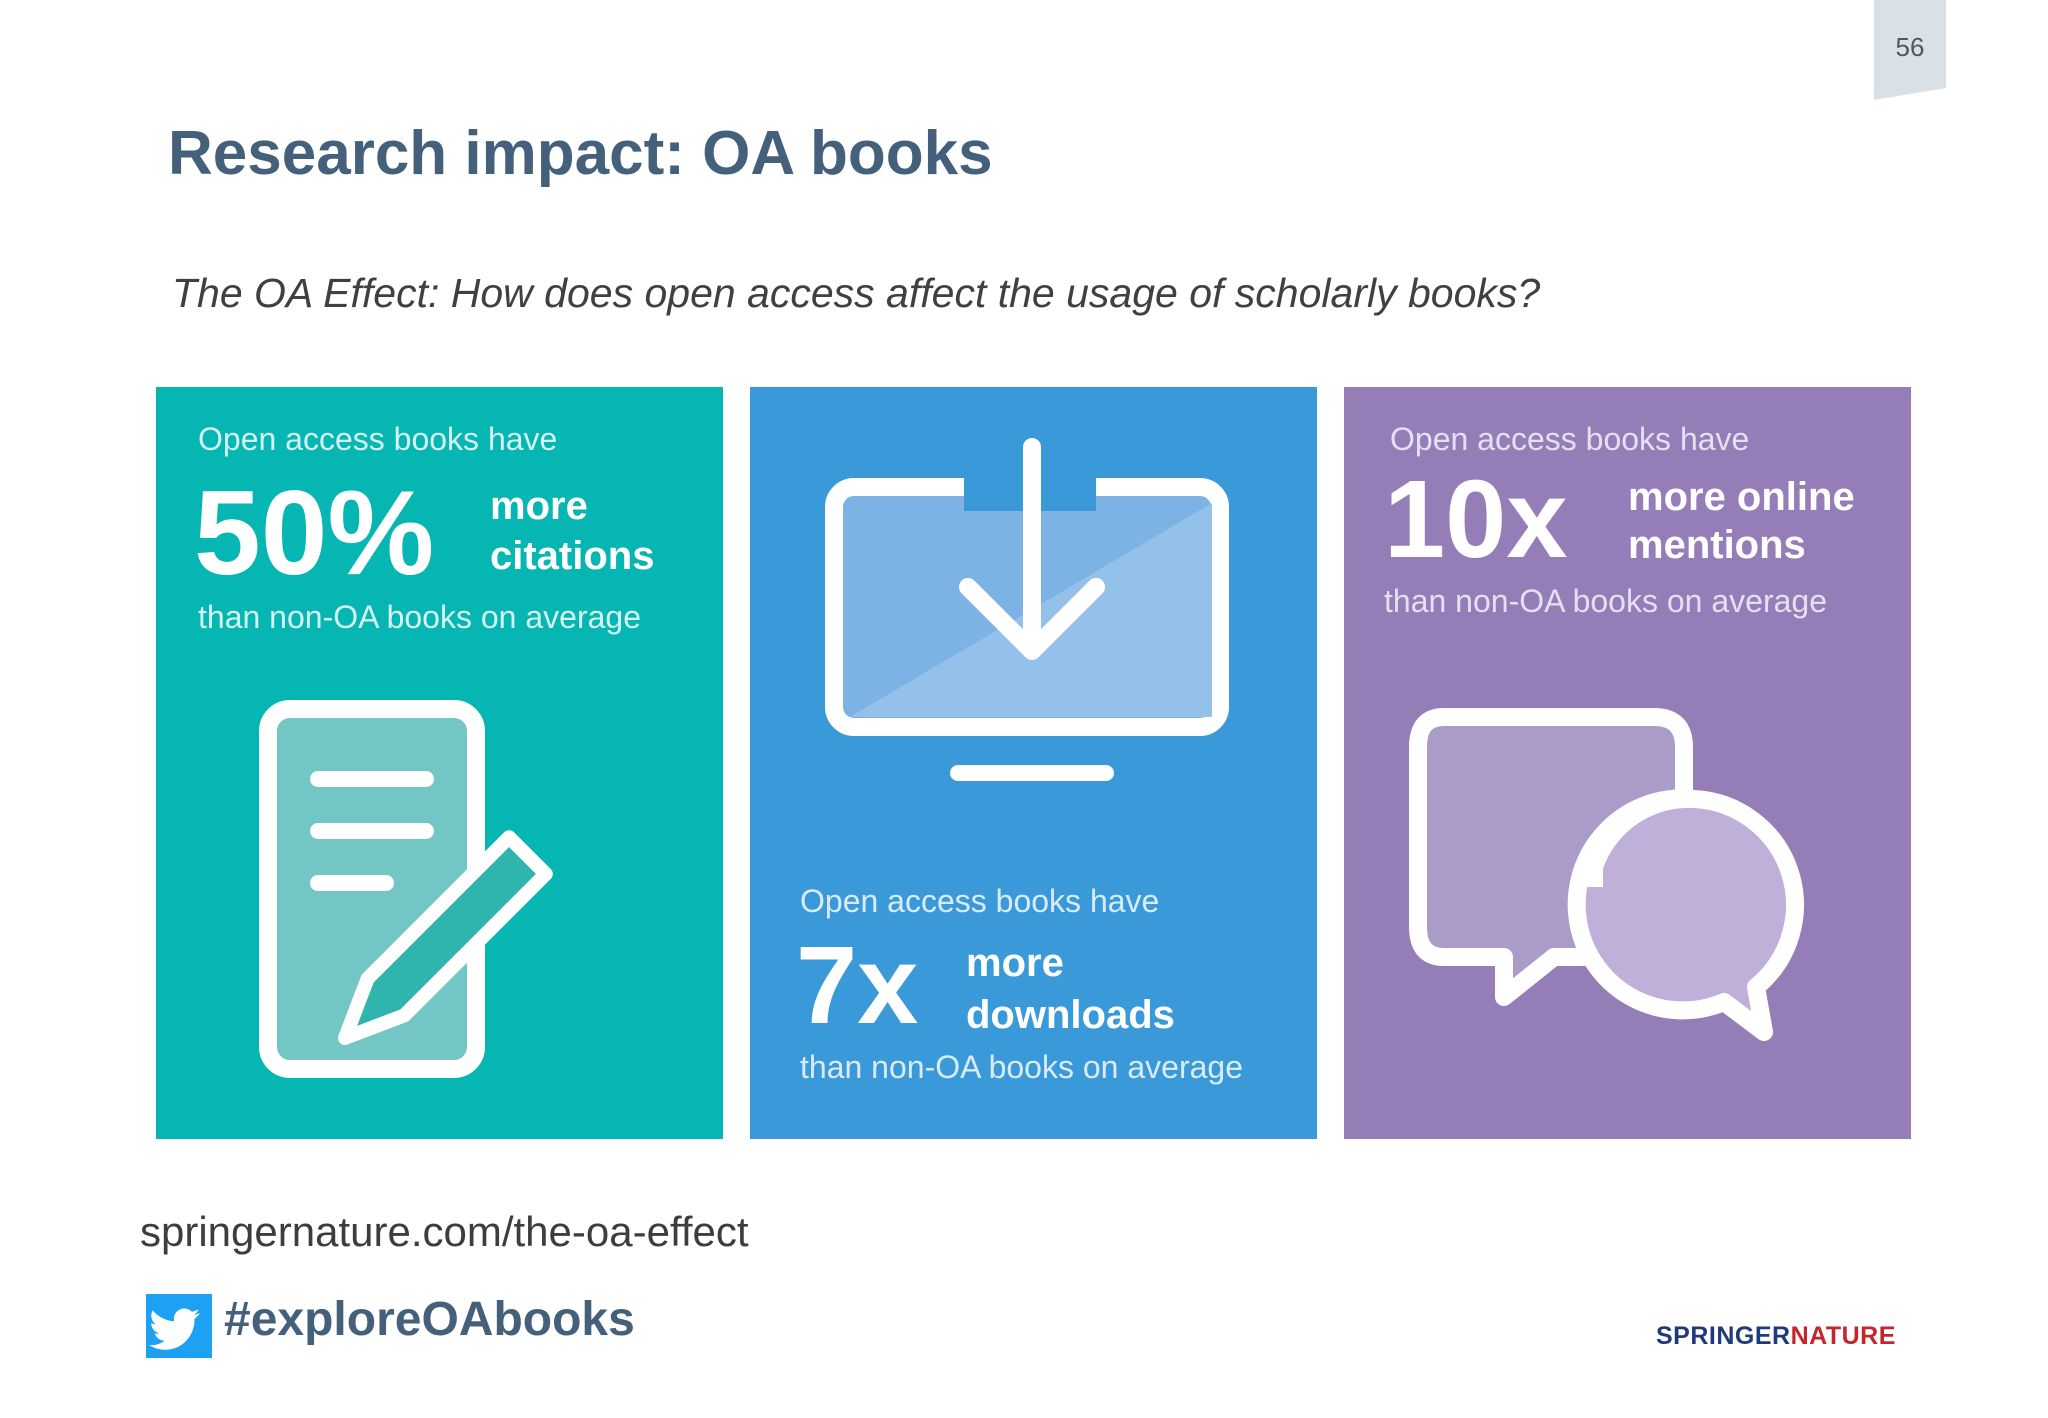 The height and width of the screenshot is (1418, 2048). Describe the element at coordinates (429, 1319) in the screenshot. I see `hashtag: #exploreOAbooks` at that location.